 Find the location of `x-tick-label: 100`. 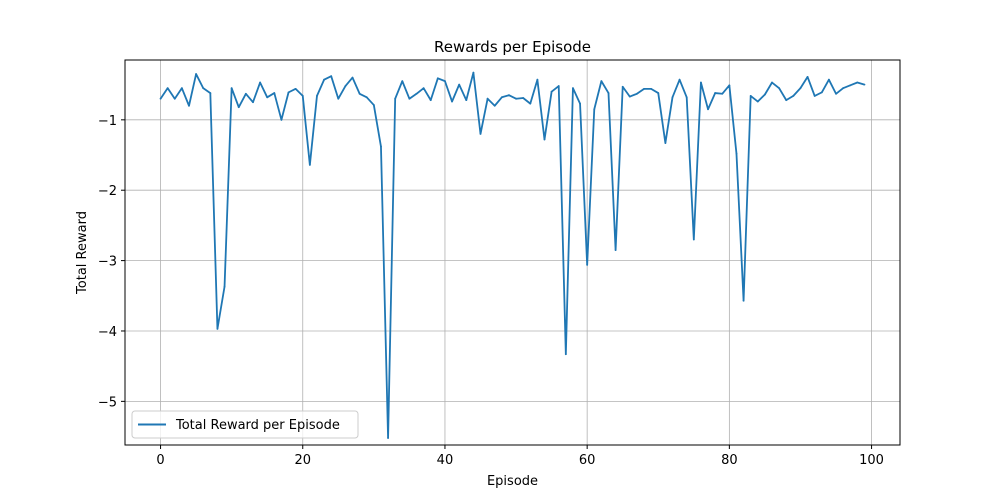

x-tick-label: 100 is located at coordinates (871, 460).